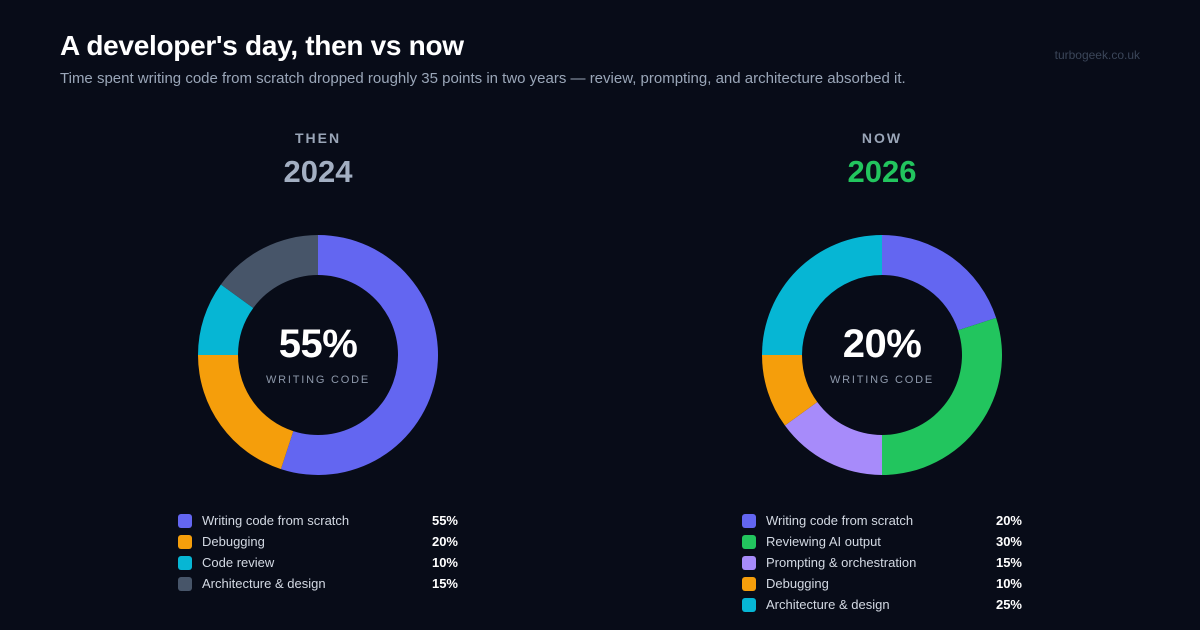 The height and width of the screenshot is (630, 1200). What do you see at coordinates (887, 584) in the screenshot?
I see `legend-item: Debugging 10%` at bounding box center [887, 584].